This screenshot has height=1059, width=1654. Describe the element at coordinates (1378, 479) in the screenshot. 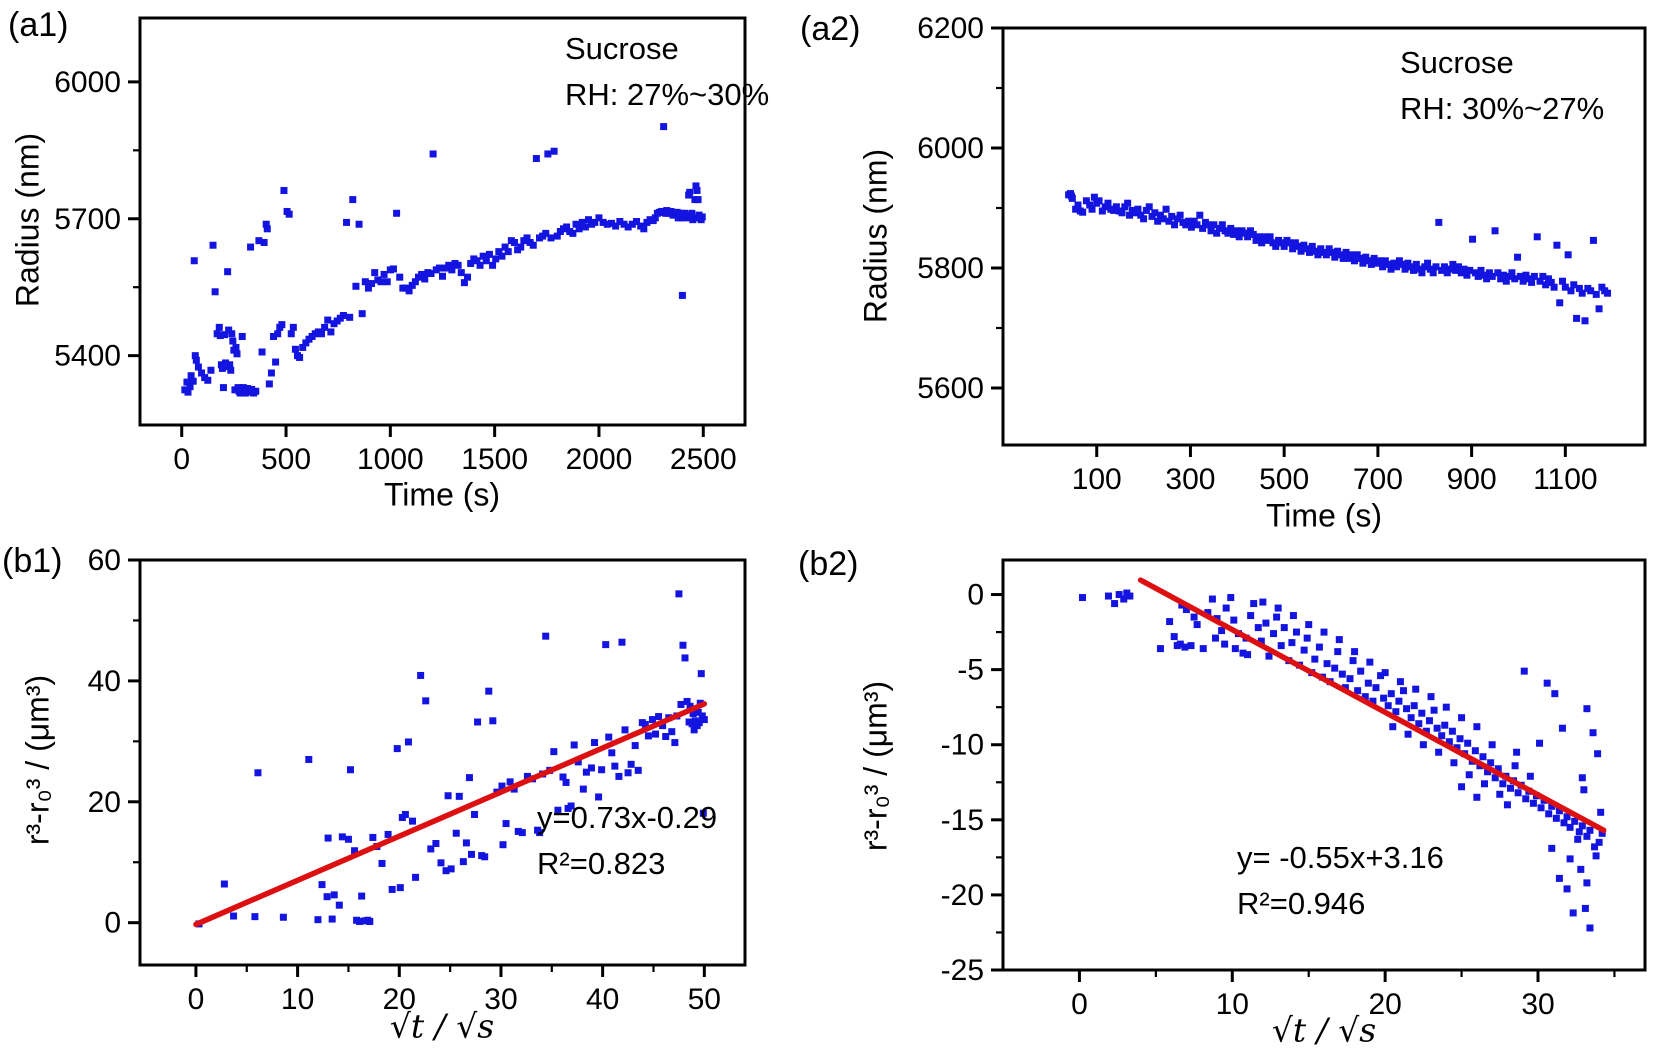

I see `svg-text: 700` at that location.